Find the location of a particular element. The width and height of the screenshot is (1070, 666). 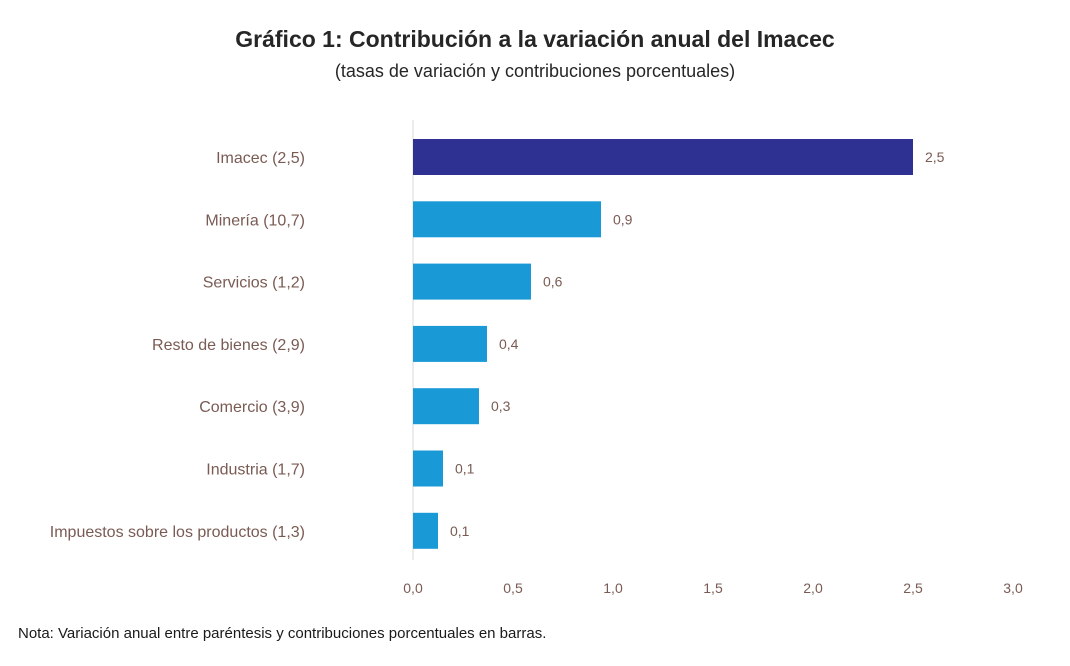

x-tick-label: 0,0 is located at coordinates (413, 588).